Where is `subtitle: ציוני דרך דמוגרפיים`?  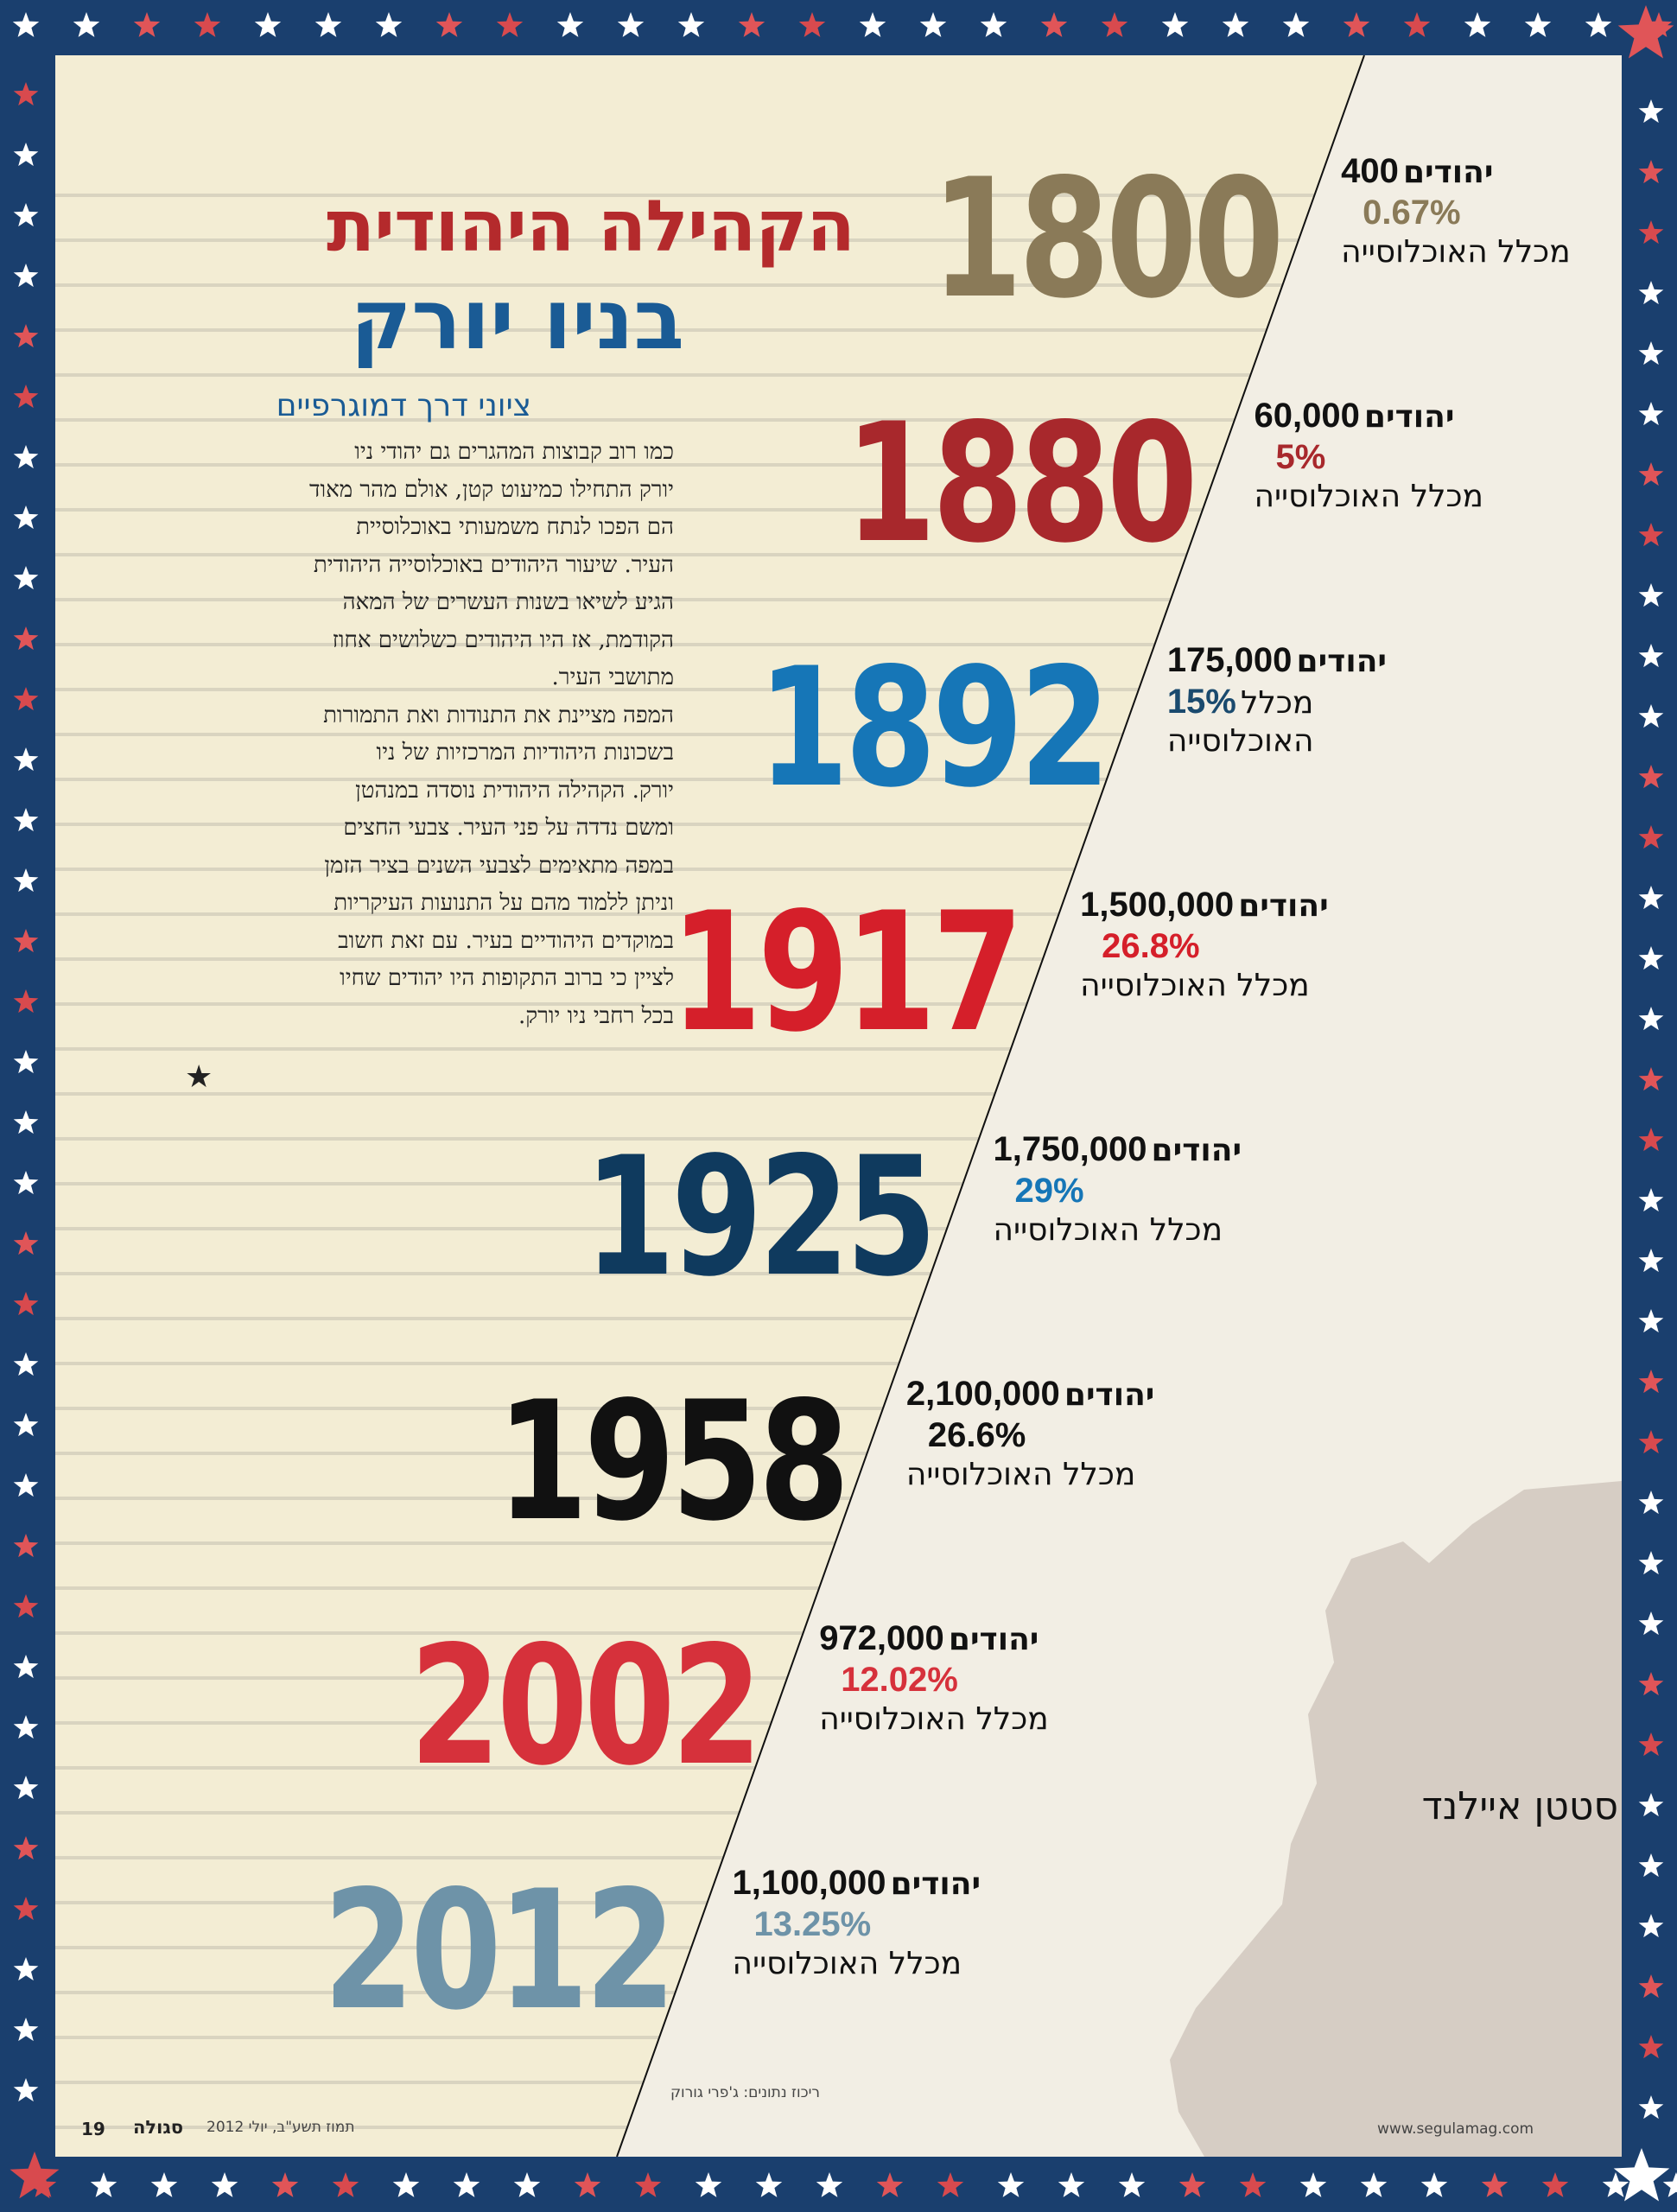 subtitle: ציוני דרך דמוגרפיים is located at coordinates (403, 405).